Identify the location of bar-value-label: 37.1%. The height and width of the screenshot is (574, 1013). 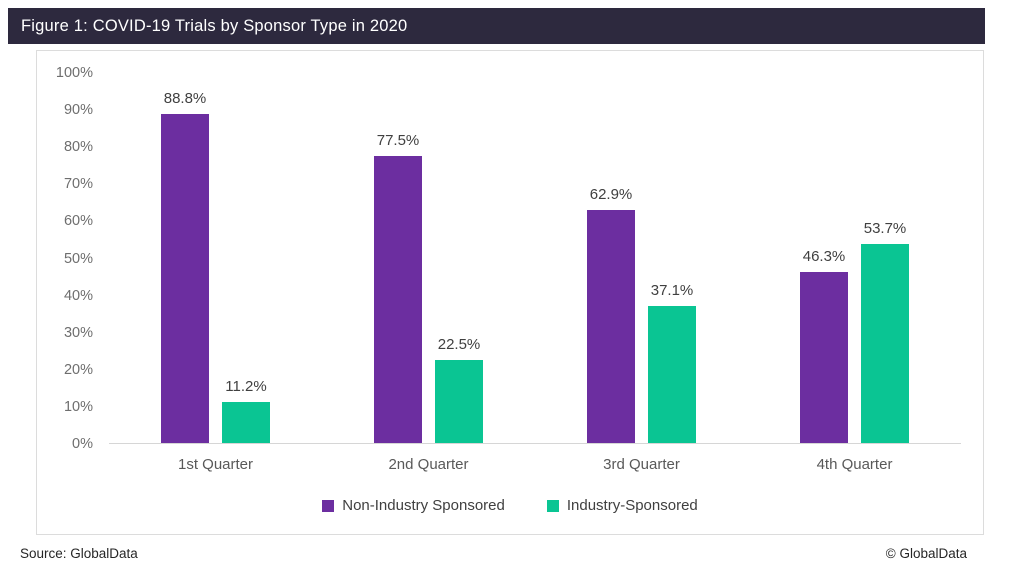
(672, 290).